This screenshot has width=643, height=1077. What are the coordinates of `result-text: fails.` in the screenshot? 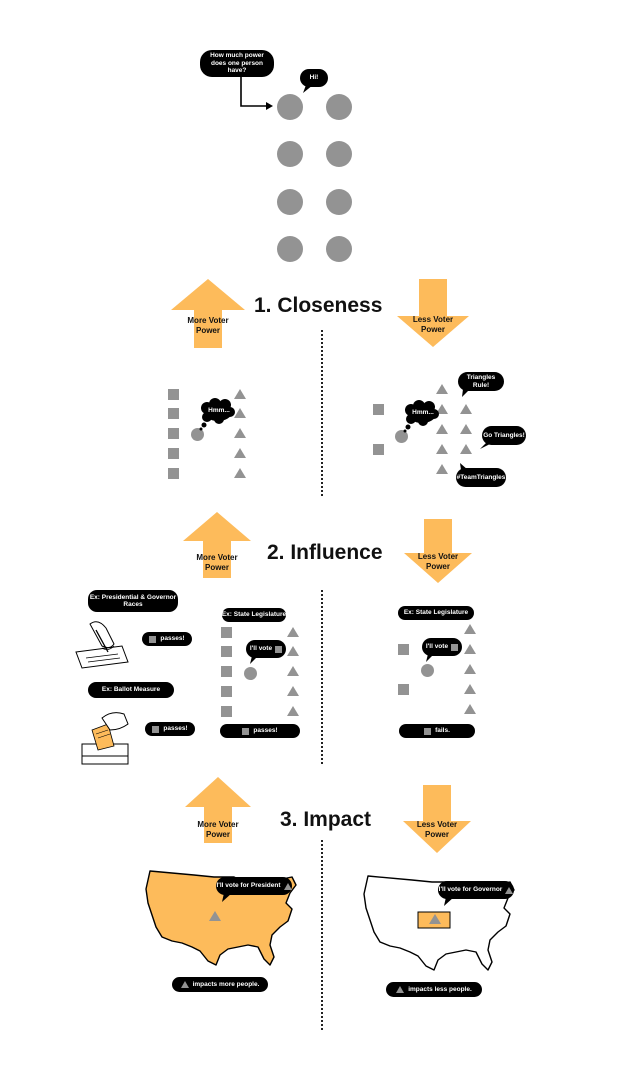 It's located at (442, 731).